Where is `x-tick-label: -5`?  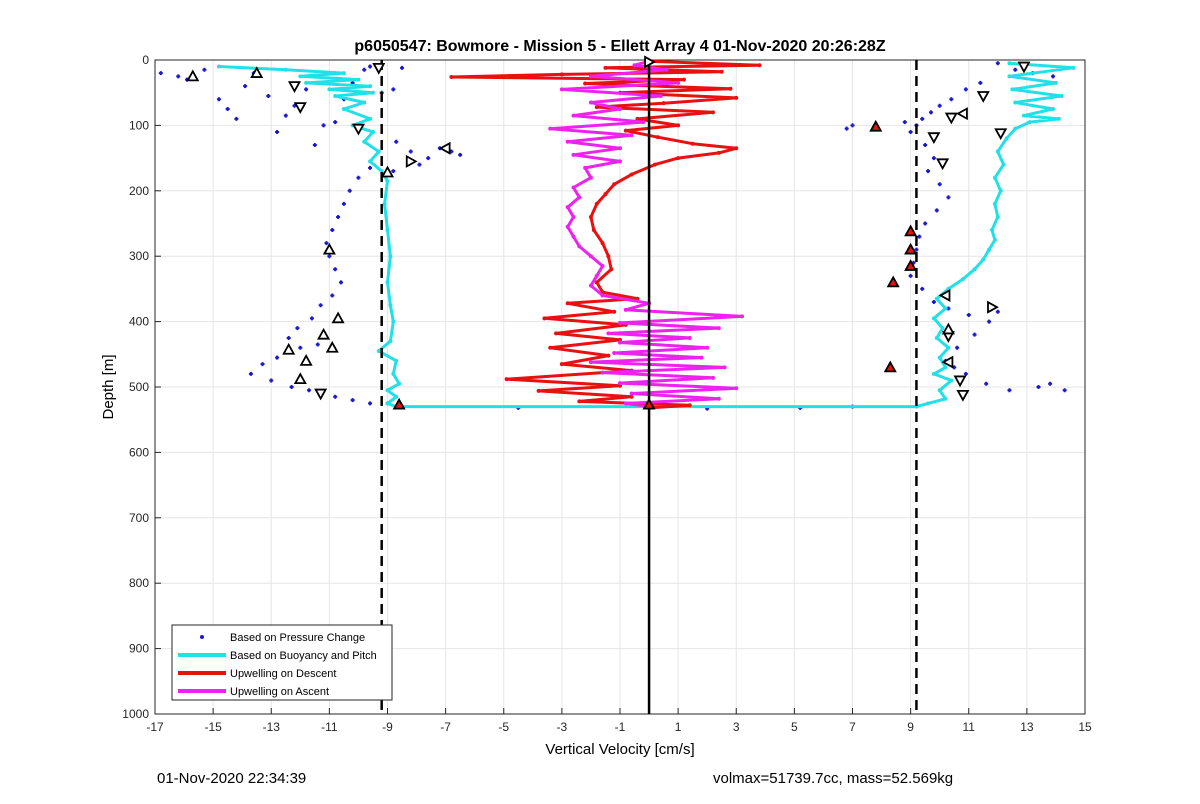
x-tick-label: -5 is located at coordinates (503, 727).